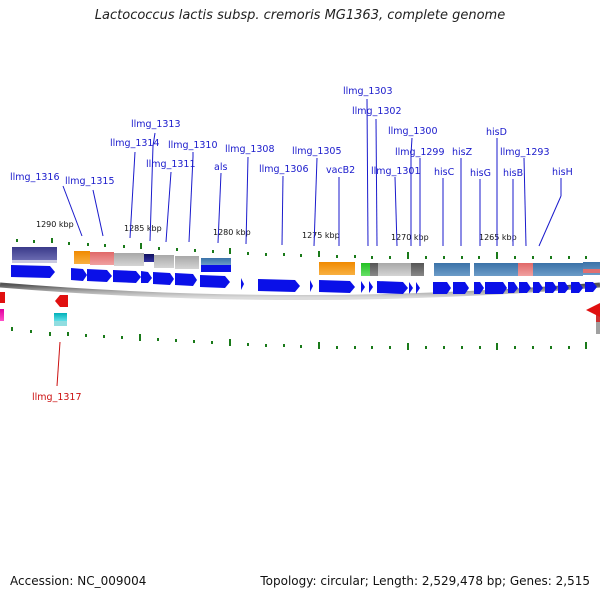 This screenshot has width=600, height=600. I want to click on gene-label: llmg_1316, so click(35, 177).